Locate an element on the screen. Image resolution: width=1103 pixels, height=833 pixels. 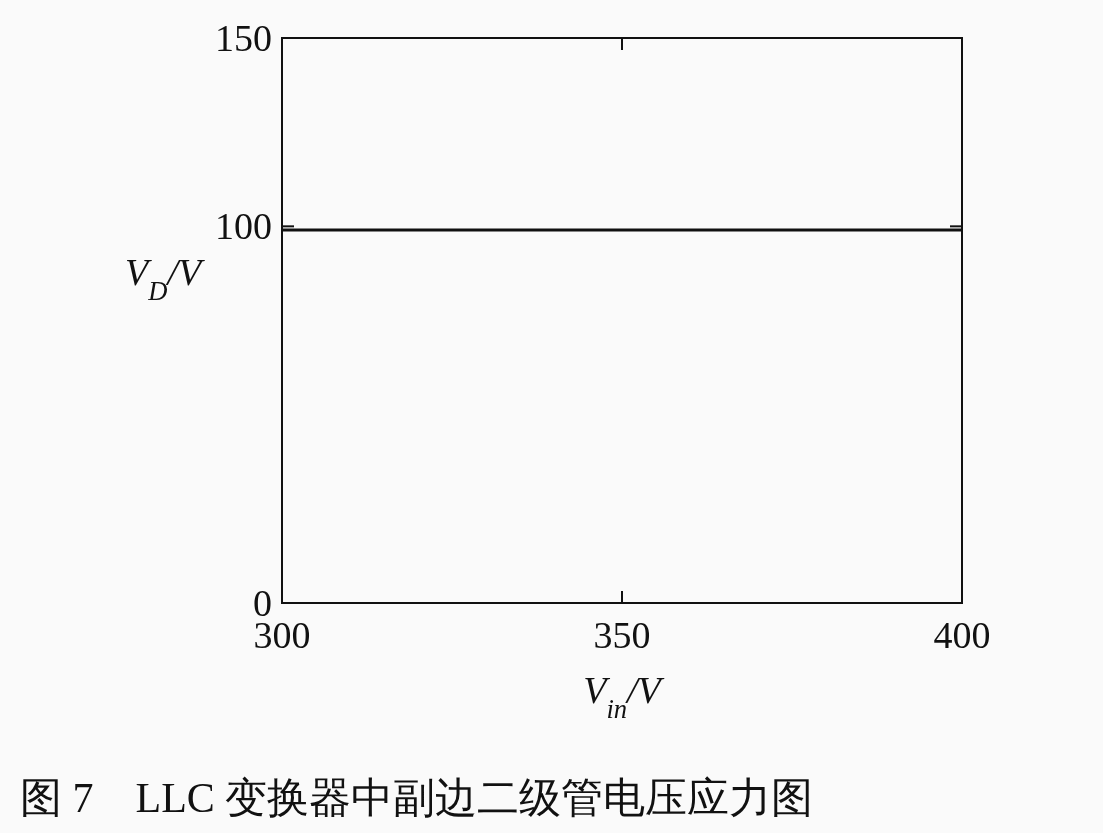
x-tick-label: 350 is located at coordinates (622, 635).